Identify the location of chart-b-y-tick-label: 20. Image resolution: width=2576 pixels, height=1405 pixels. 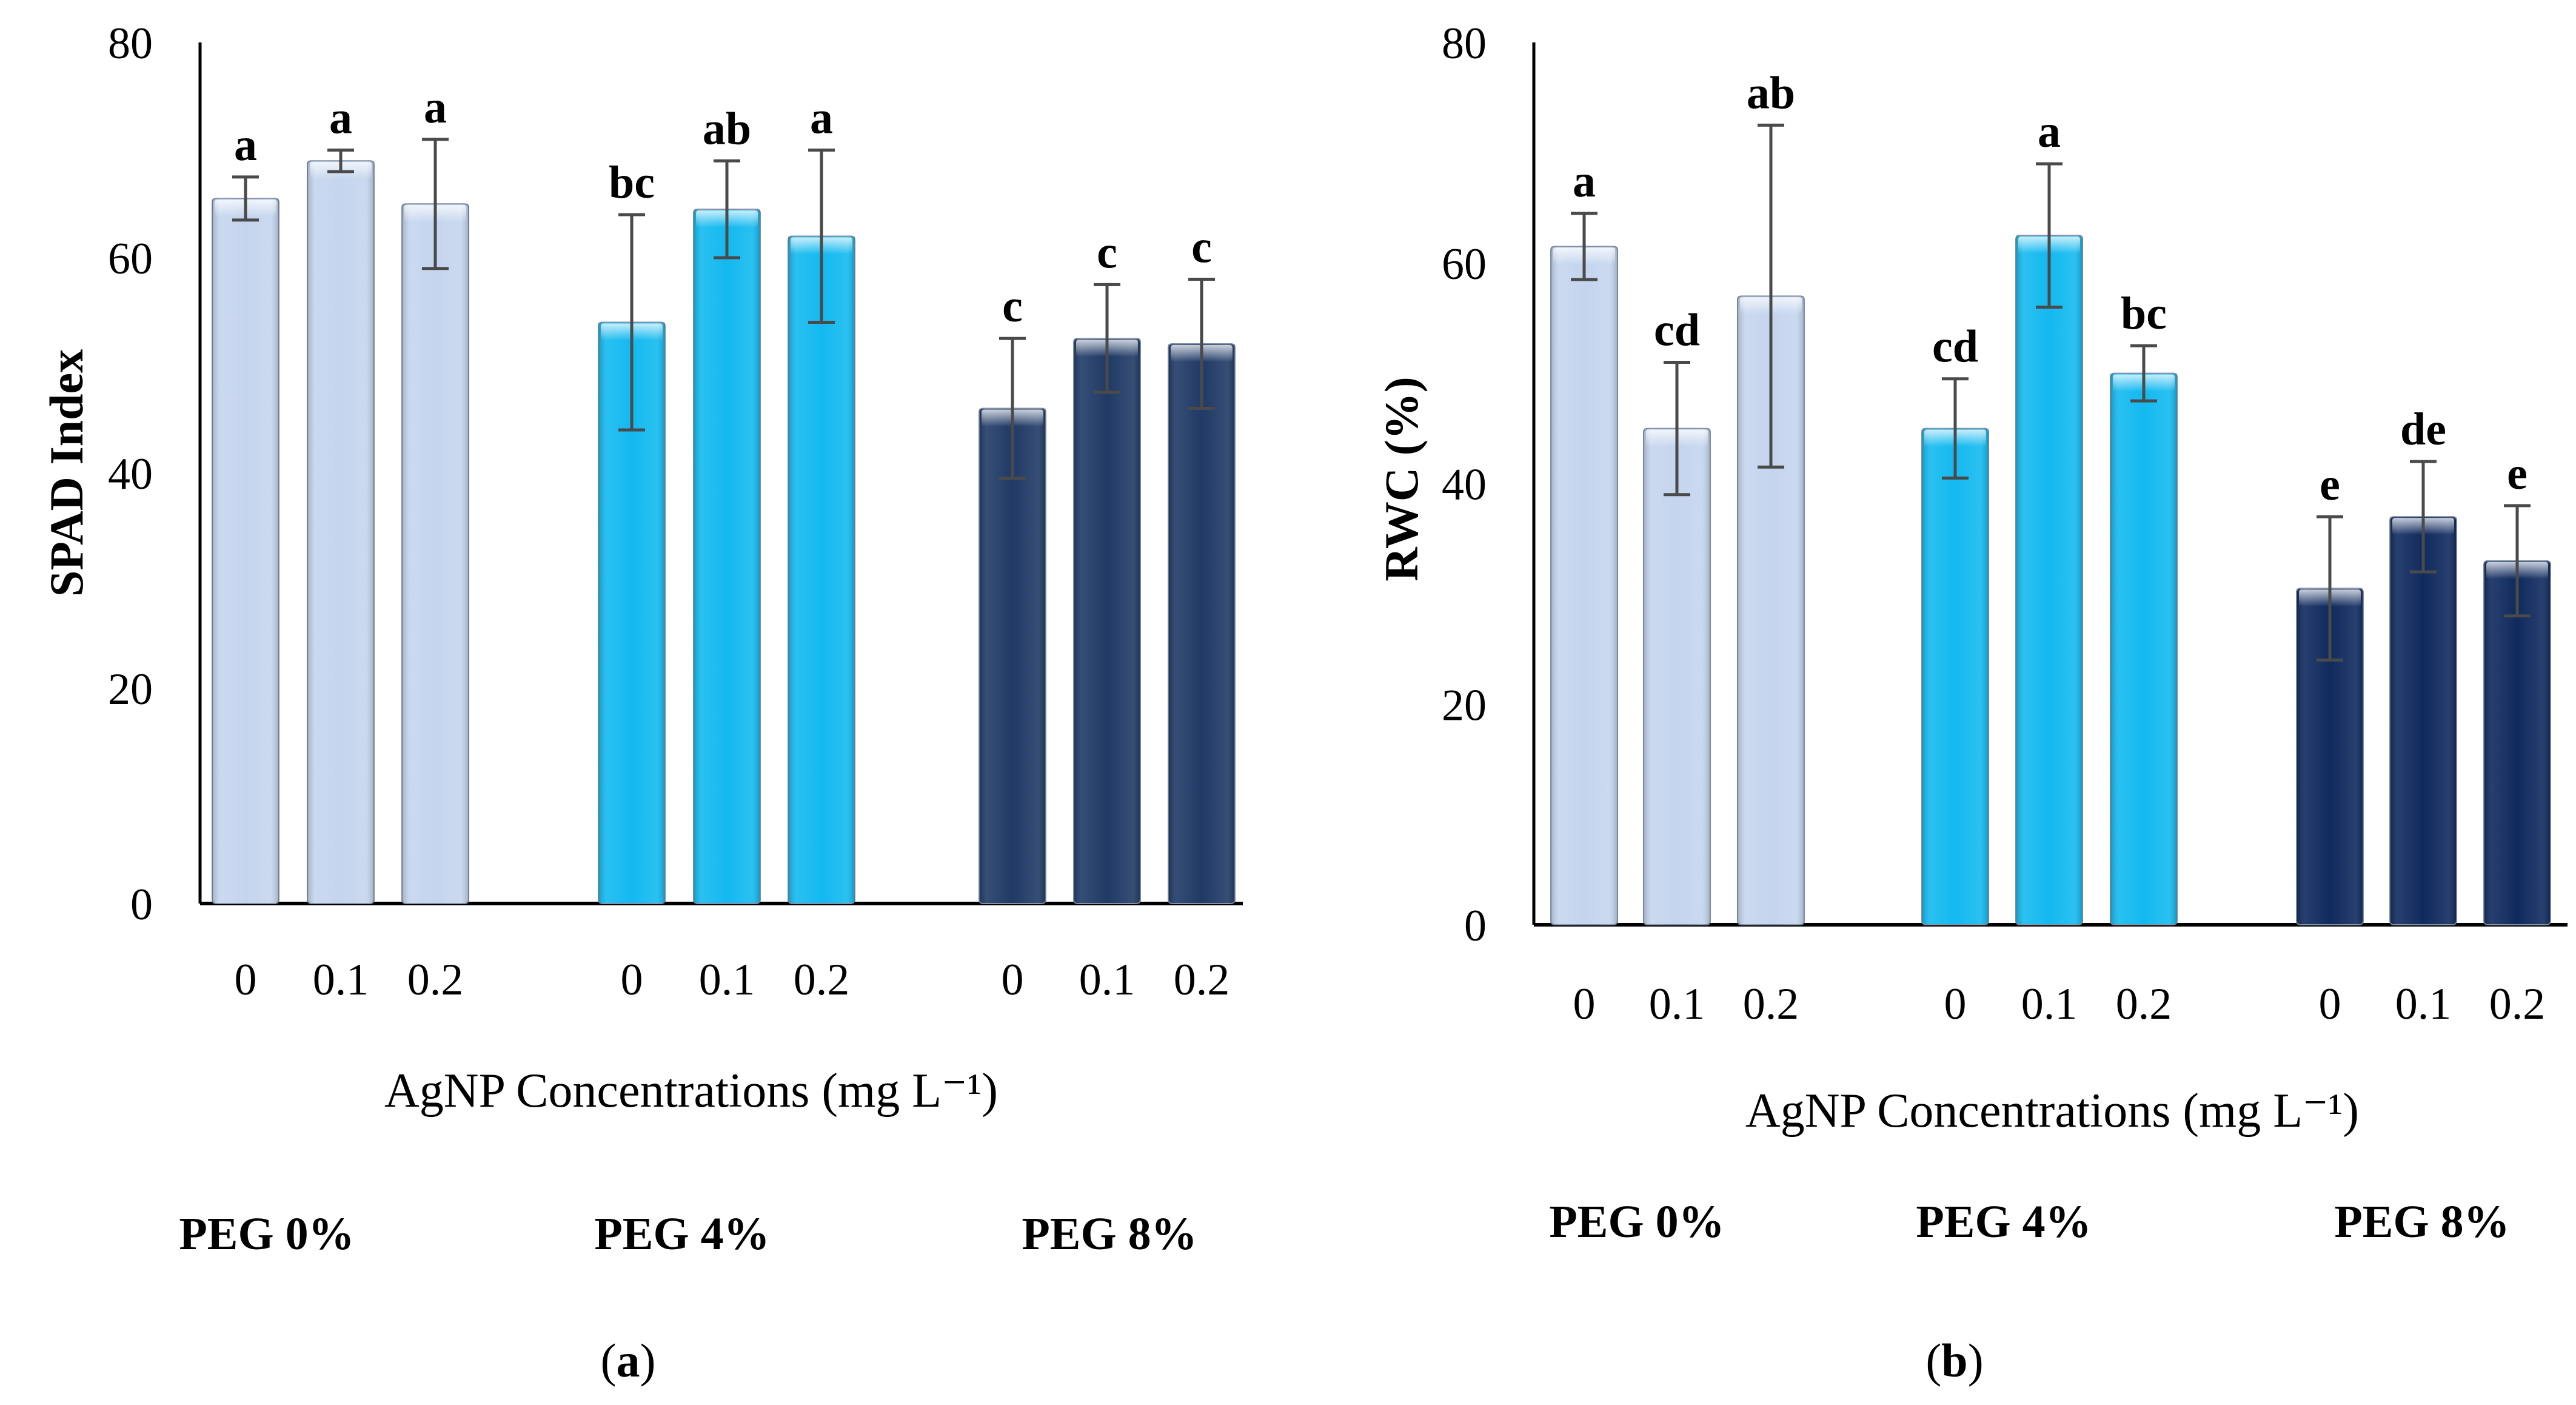
(1464, 705).